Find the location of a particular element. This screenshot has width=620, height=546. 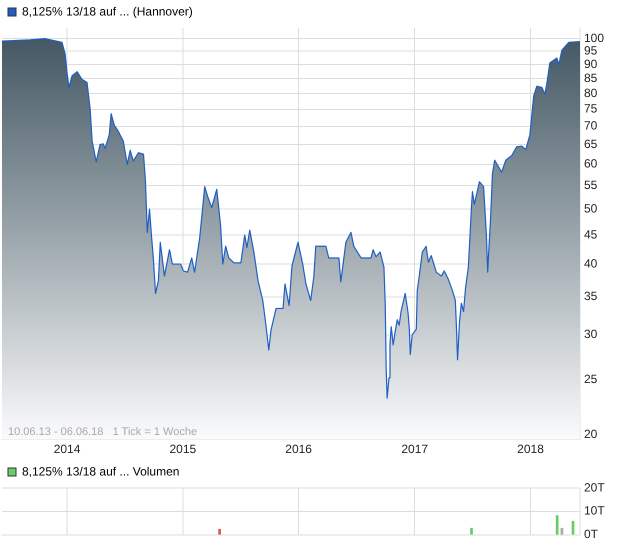

y-tick-label: 65 is located at coordinates (591, 143).